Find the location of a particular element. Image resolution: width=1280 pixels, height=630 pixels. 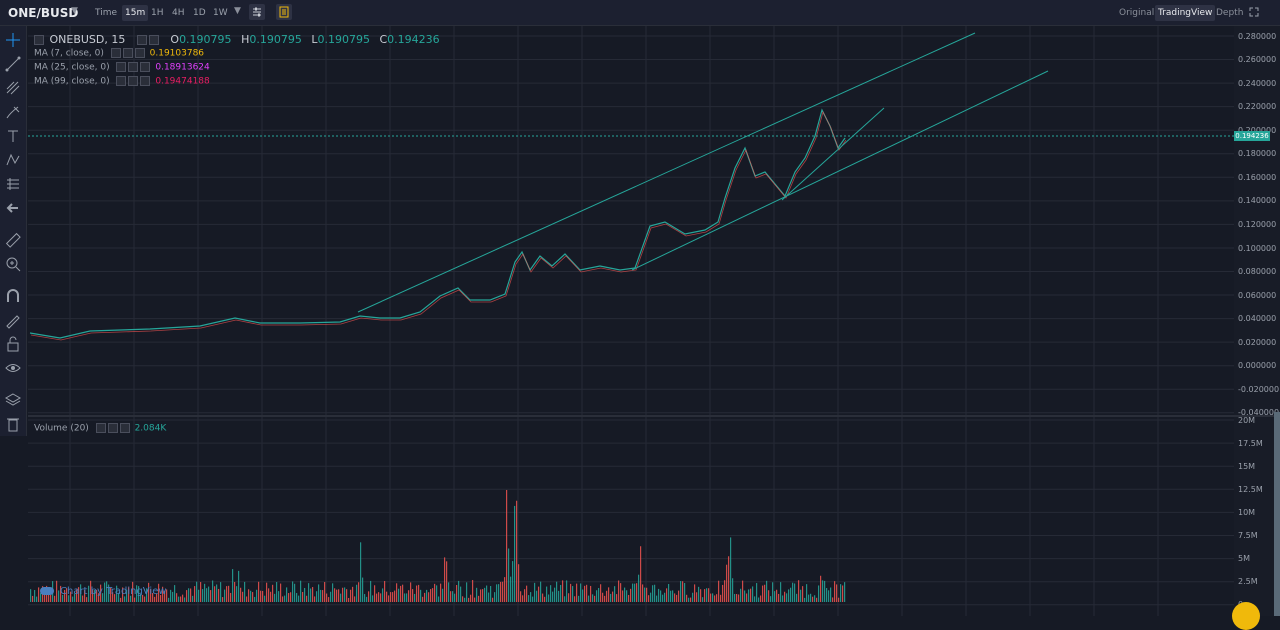

lock-icon is located at coordinates (13, 344).